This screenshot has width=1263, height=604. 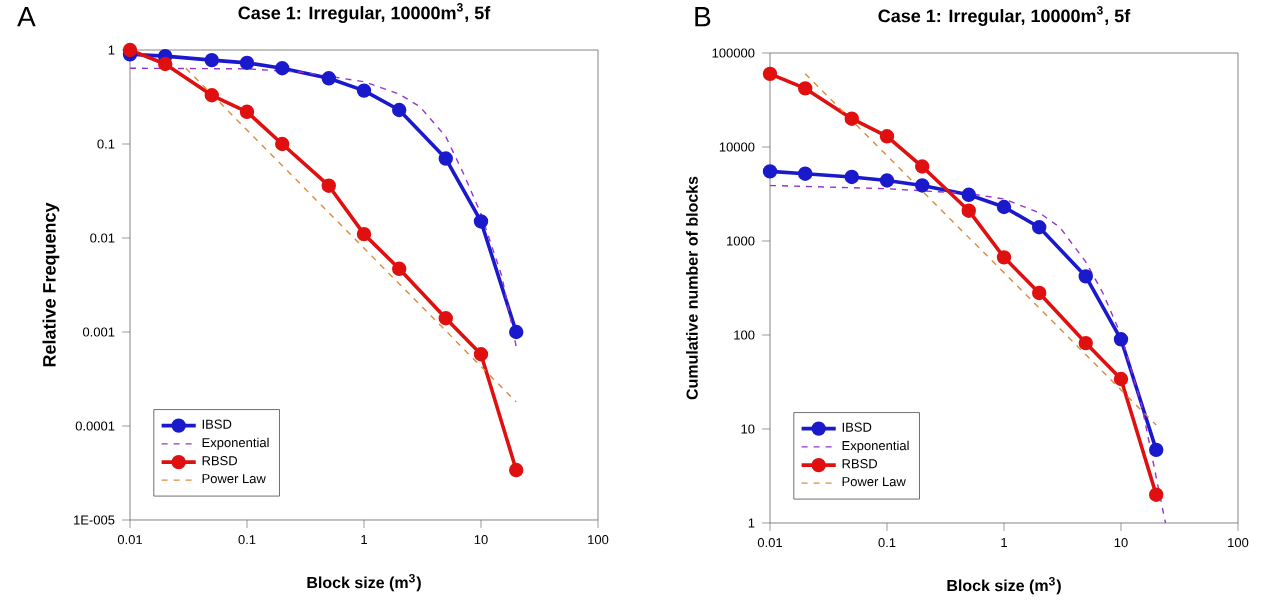 I want to click on y-tick-label: 10, so click(x=748, y=429).